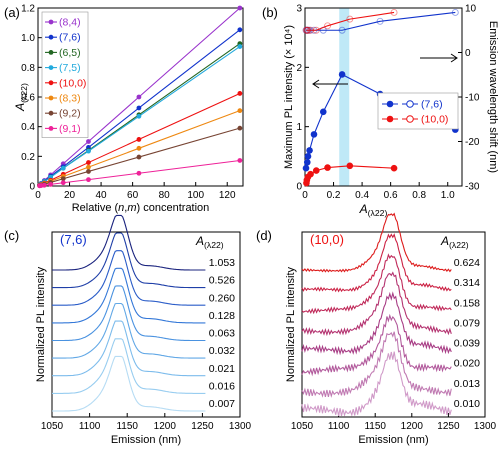 This screenshot has width=500, height=454. Describe the element at coordinates (32, 187) in the screenshot. I see `y-tick-label-a-0: 0` at that location.